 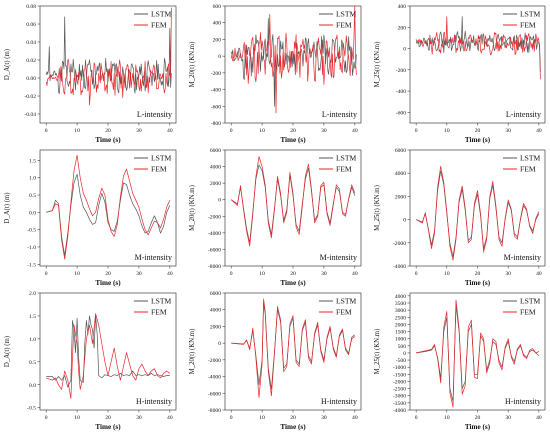 What do you see at coordinates (377, 208) in the screenshot?
I see `y-axis-label: M_25(t) (KN.m)` at bounding box center [377, 208].